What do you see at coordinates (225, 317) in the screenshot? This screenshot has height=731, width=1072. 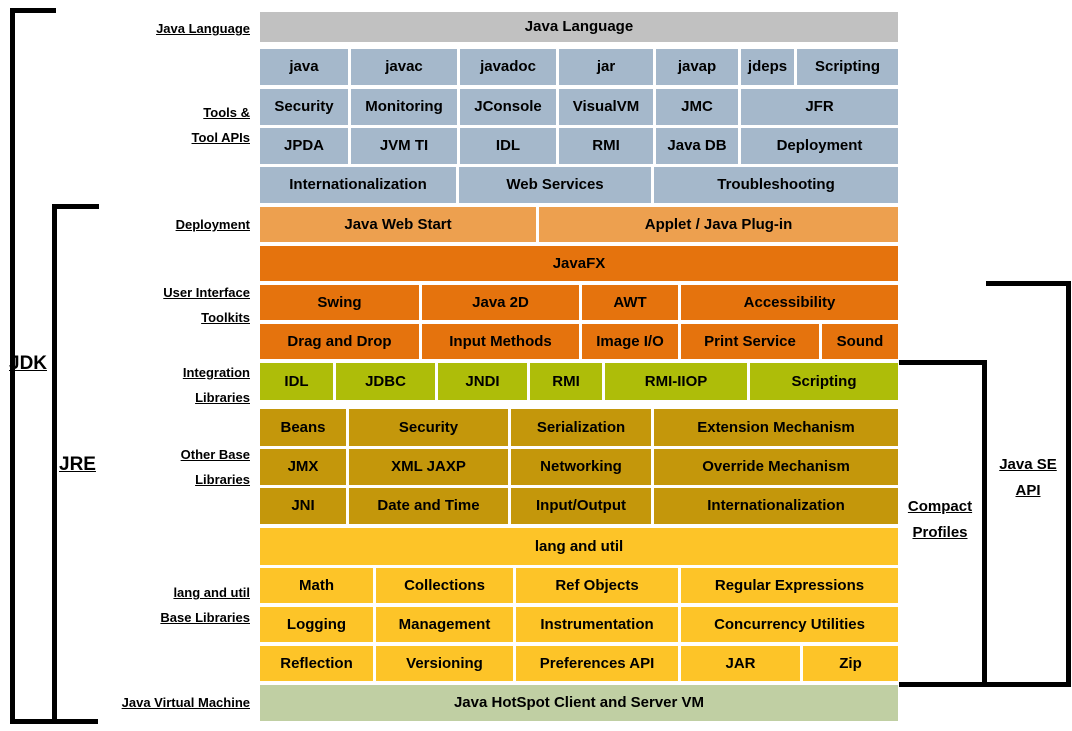 I see `label-ui-toolkits-text-toolkits: Toolkits` at bounding box center [225, 317].